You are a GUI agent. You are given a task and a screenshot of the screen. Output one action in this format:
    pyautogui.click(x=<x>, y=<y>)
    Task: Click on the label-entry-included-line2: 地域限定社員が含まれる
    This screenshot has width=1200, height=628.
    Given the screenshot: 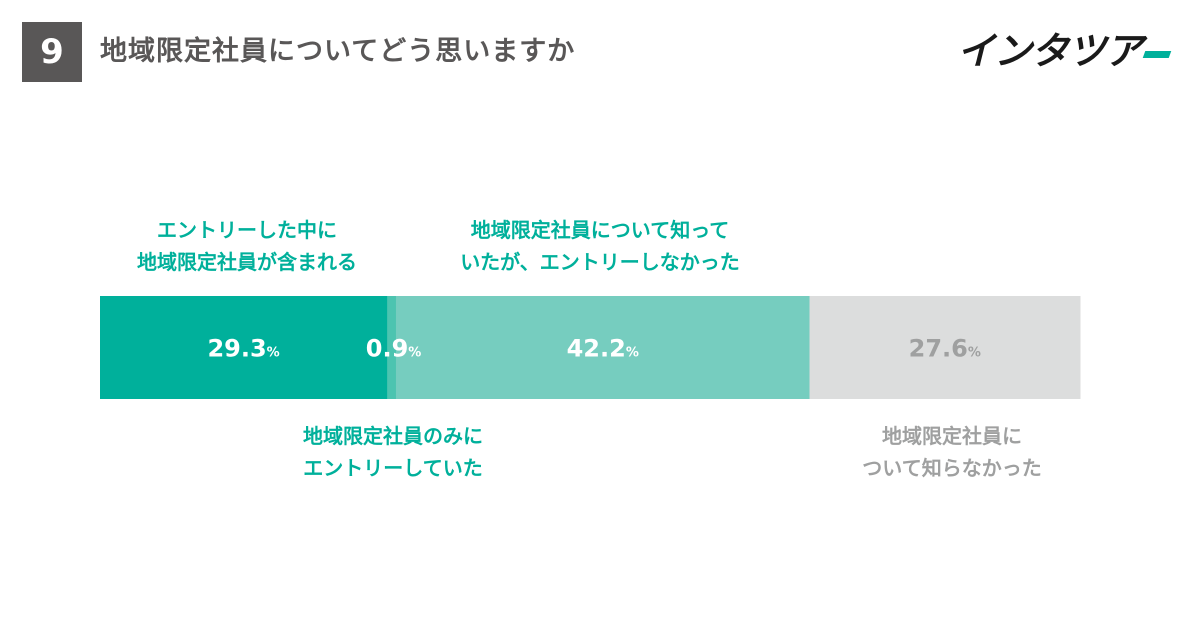 What is the action you would take?
    pyautogui.click(x=247, y=262)
    